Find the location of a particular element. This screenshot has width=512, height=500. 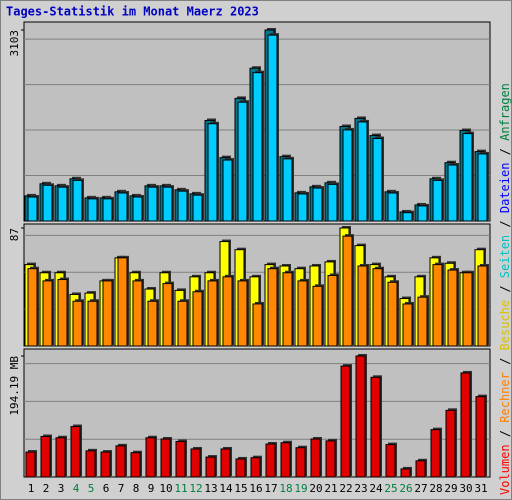

legend-entry: Seiten is located at coordinates (505, 256).